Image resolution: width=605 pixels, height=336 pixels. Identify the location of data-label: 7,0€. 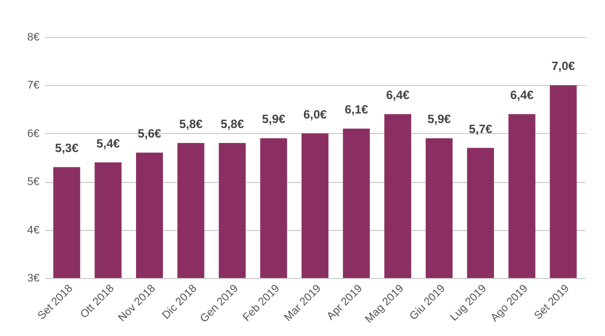
(564, 66).